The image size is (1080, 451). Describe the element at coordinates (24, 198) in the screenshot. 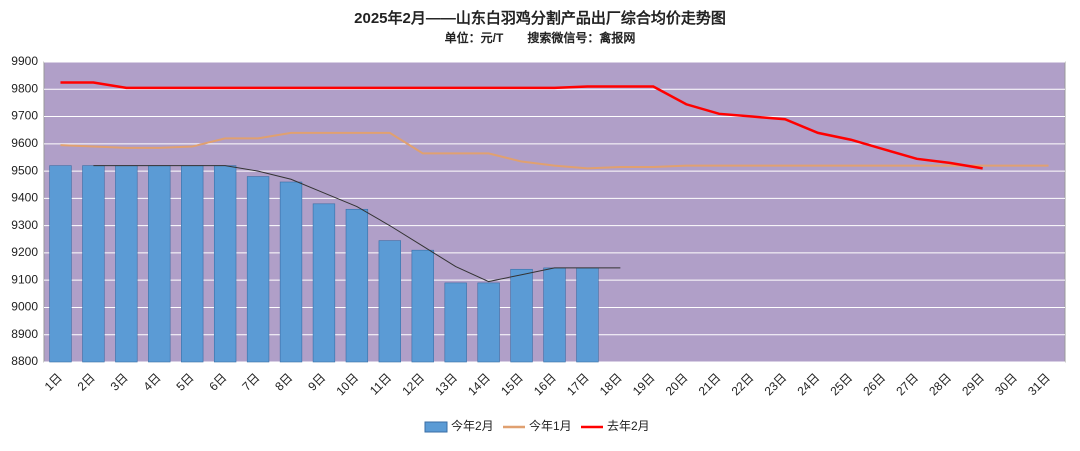

I see `y-tick-label: 9400` at that location.